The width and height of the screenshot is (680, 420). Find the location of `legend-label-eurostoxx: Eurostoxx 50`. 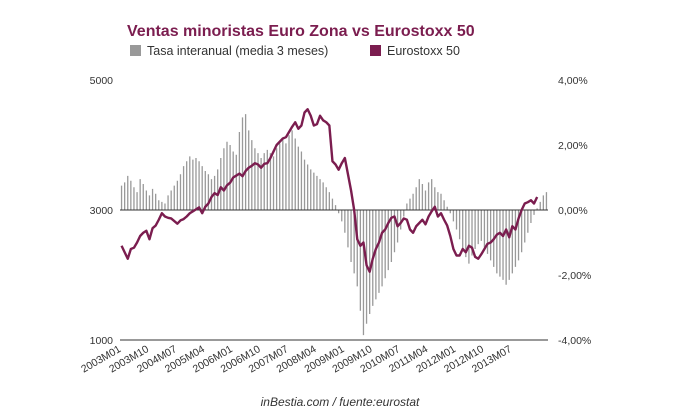

legend-label-eurostoxx: Eurostoxx 50 is located at coordinates (423, 51).